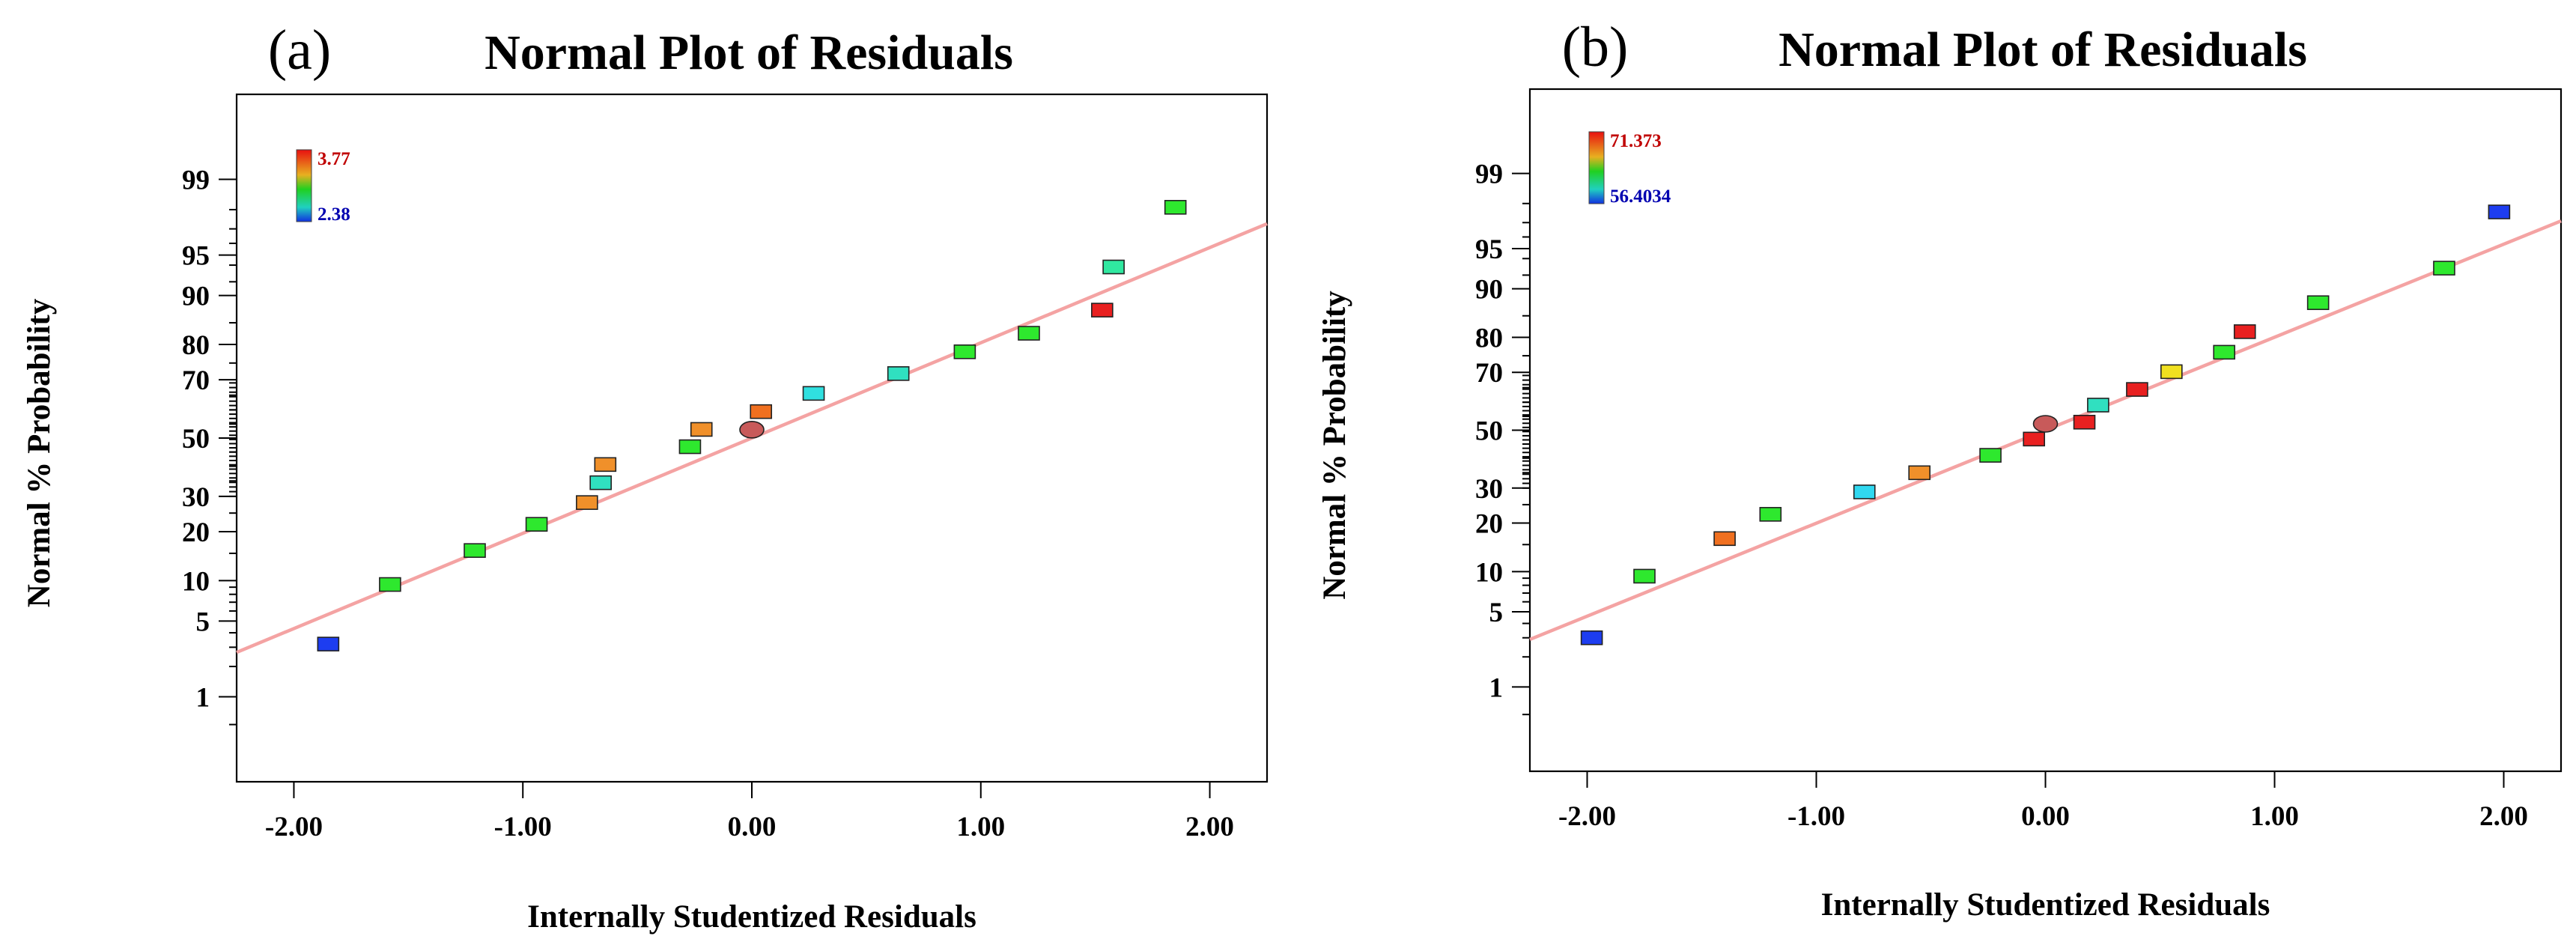  Describe the element at coordinates (299, 50) in the screenshot. I see `panel-label: (a)` at that location.